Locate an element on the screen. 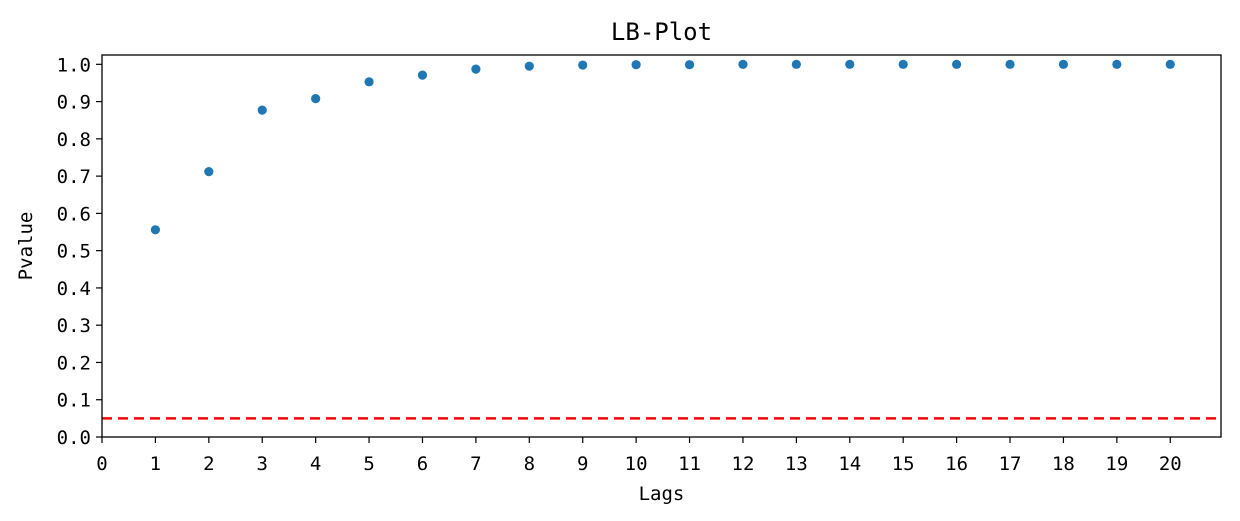  y-tick-label: 0.8 is located at coordinates (74, 140).